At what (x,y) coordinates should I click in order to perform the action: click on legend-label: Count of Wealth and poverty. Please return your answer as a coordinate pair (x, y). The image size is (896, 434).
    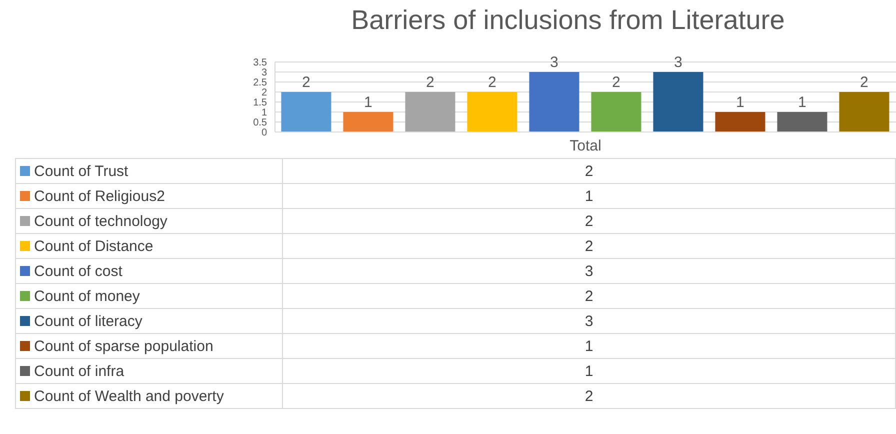
    Looking at the image, I should click on (149, 396).